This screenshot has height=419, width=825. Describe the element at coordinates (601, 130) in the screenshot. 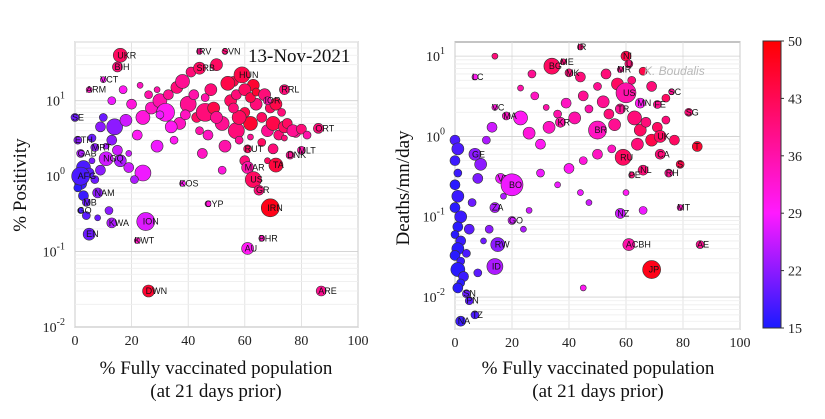

I see `point-label: BR` at that location.